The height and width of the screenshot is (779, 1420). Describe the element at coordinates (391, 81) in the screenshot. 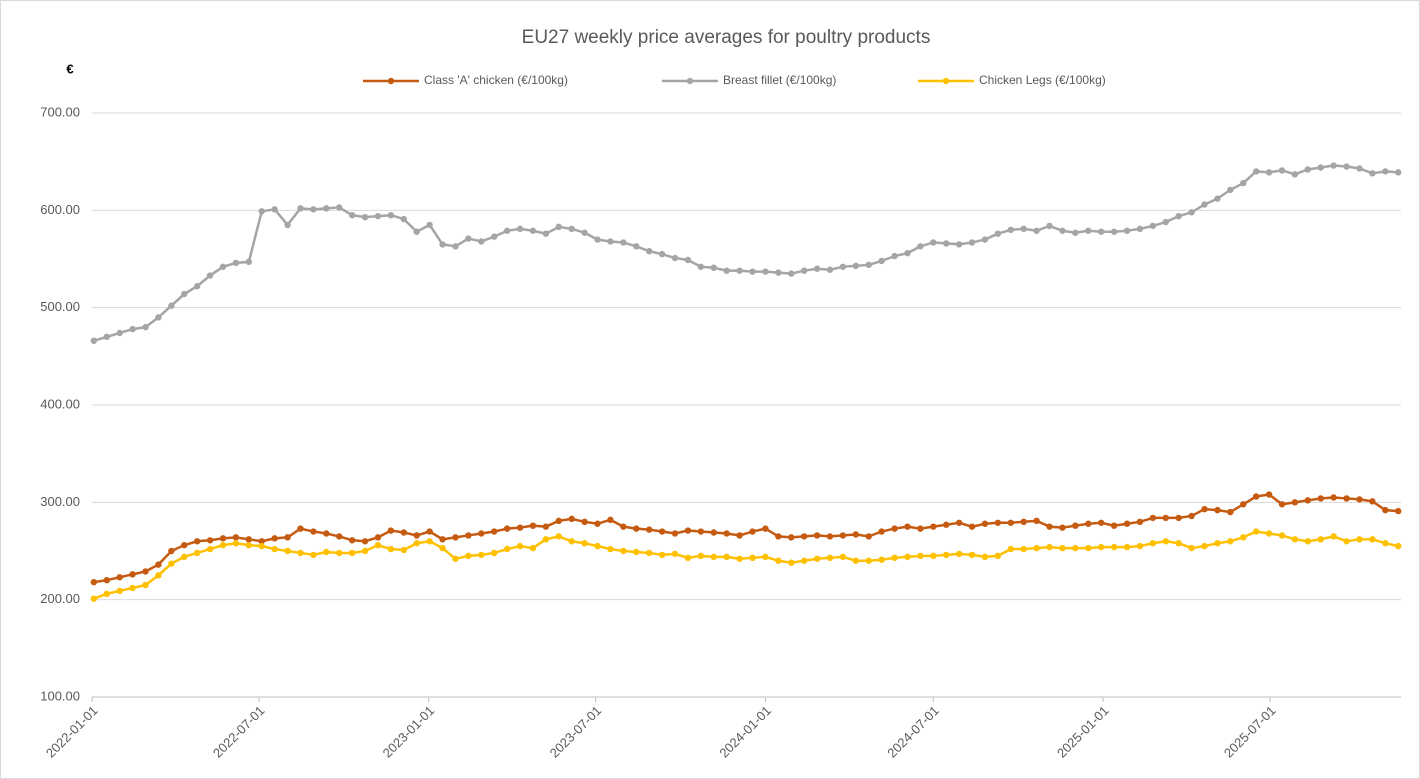

I see `legend-marker` at that location.